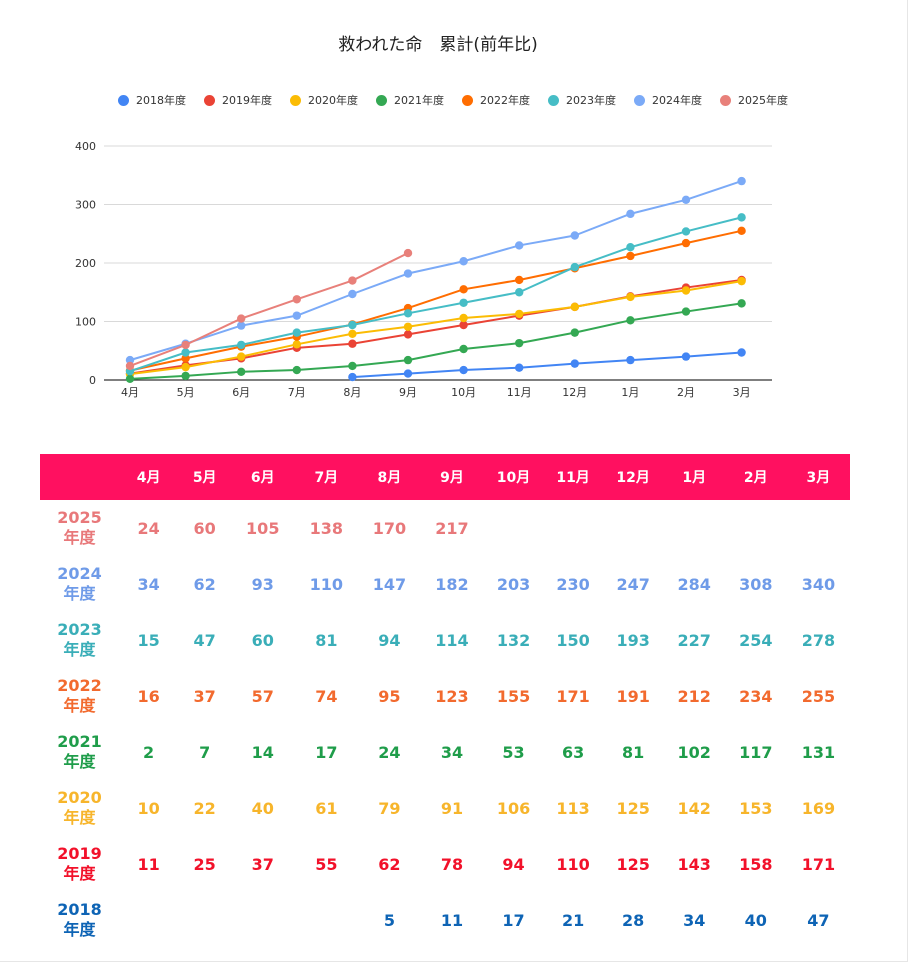 Image resolution: width=910 pixels, height=964 pixels. What do you see at coordinates (756, 696) in the screenshot?
I see `table-cell: 234` at bounding box center [756, 696].